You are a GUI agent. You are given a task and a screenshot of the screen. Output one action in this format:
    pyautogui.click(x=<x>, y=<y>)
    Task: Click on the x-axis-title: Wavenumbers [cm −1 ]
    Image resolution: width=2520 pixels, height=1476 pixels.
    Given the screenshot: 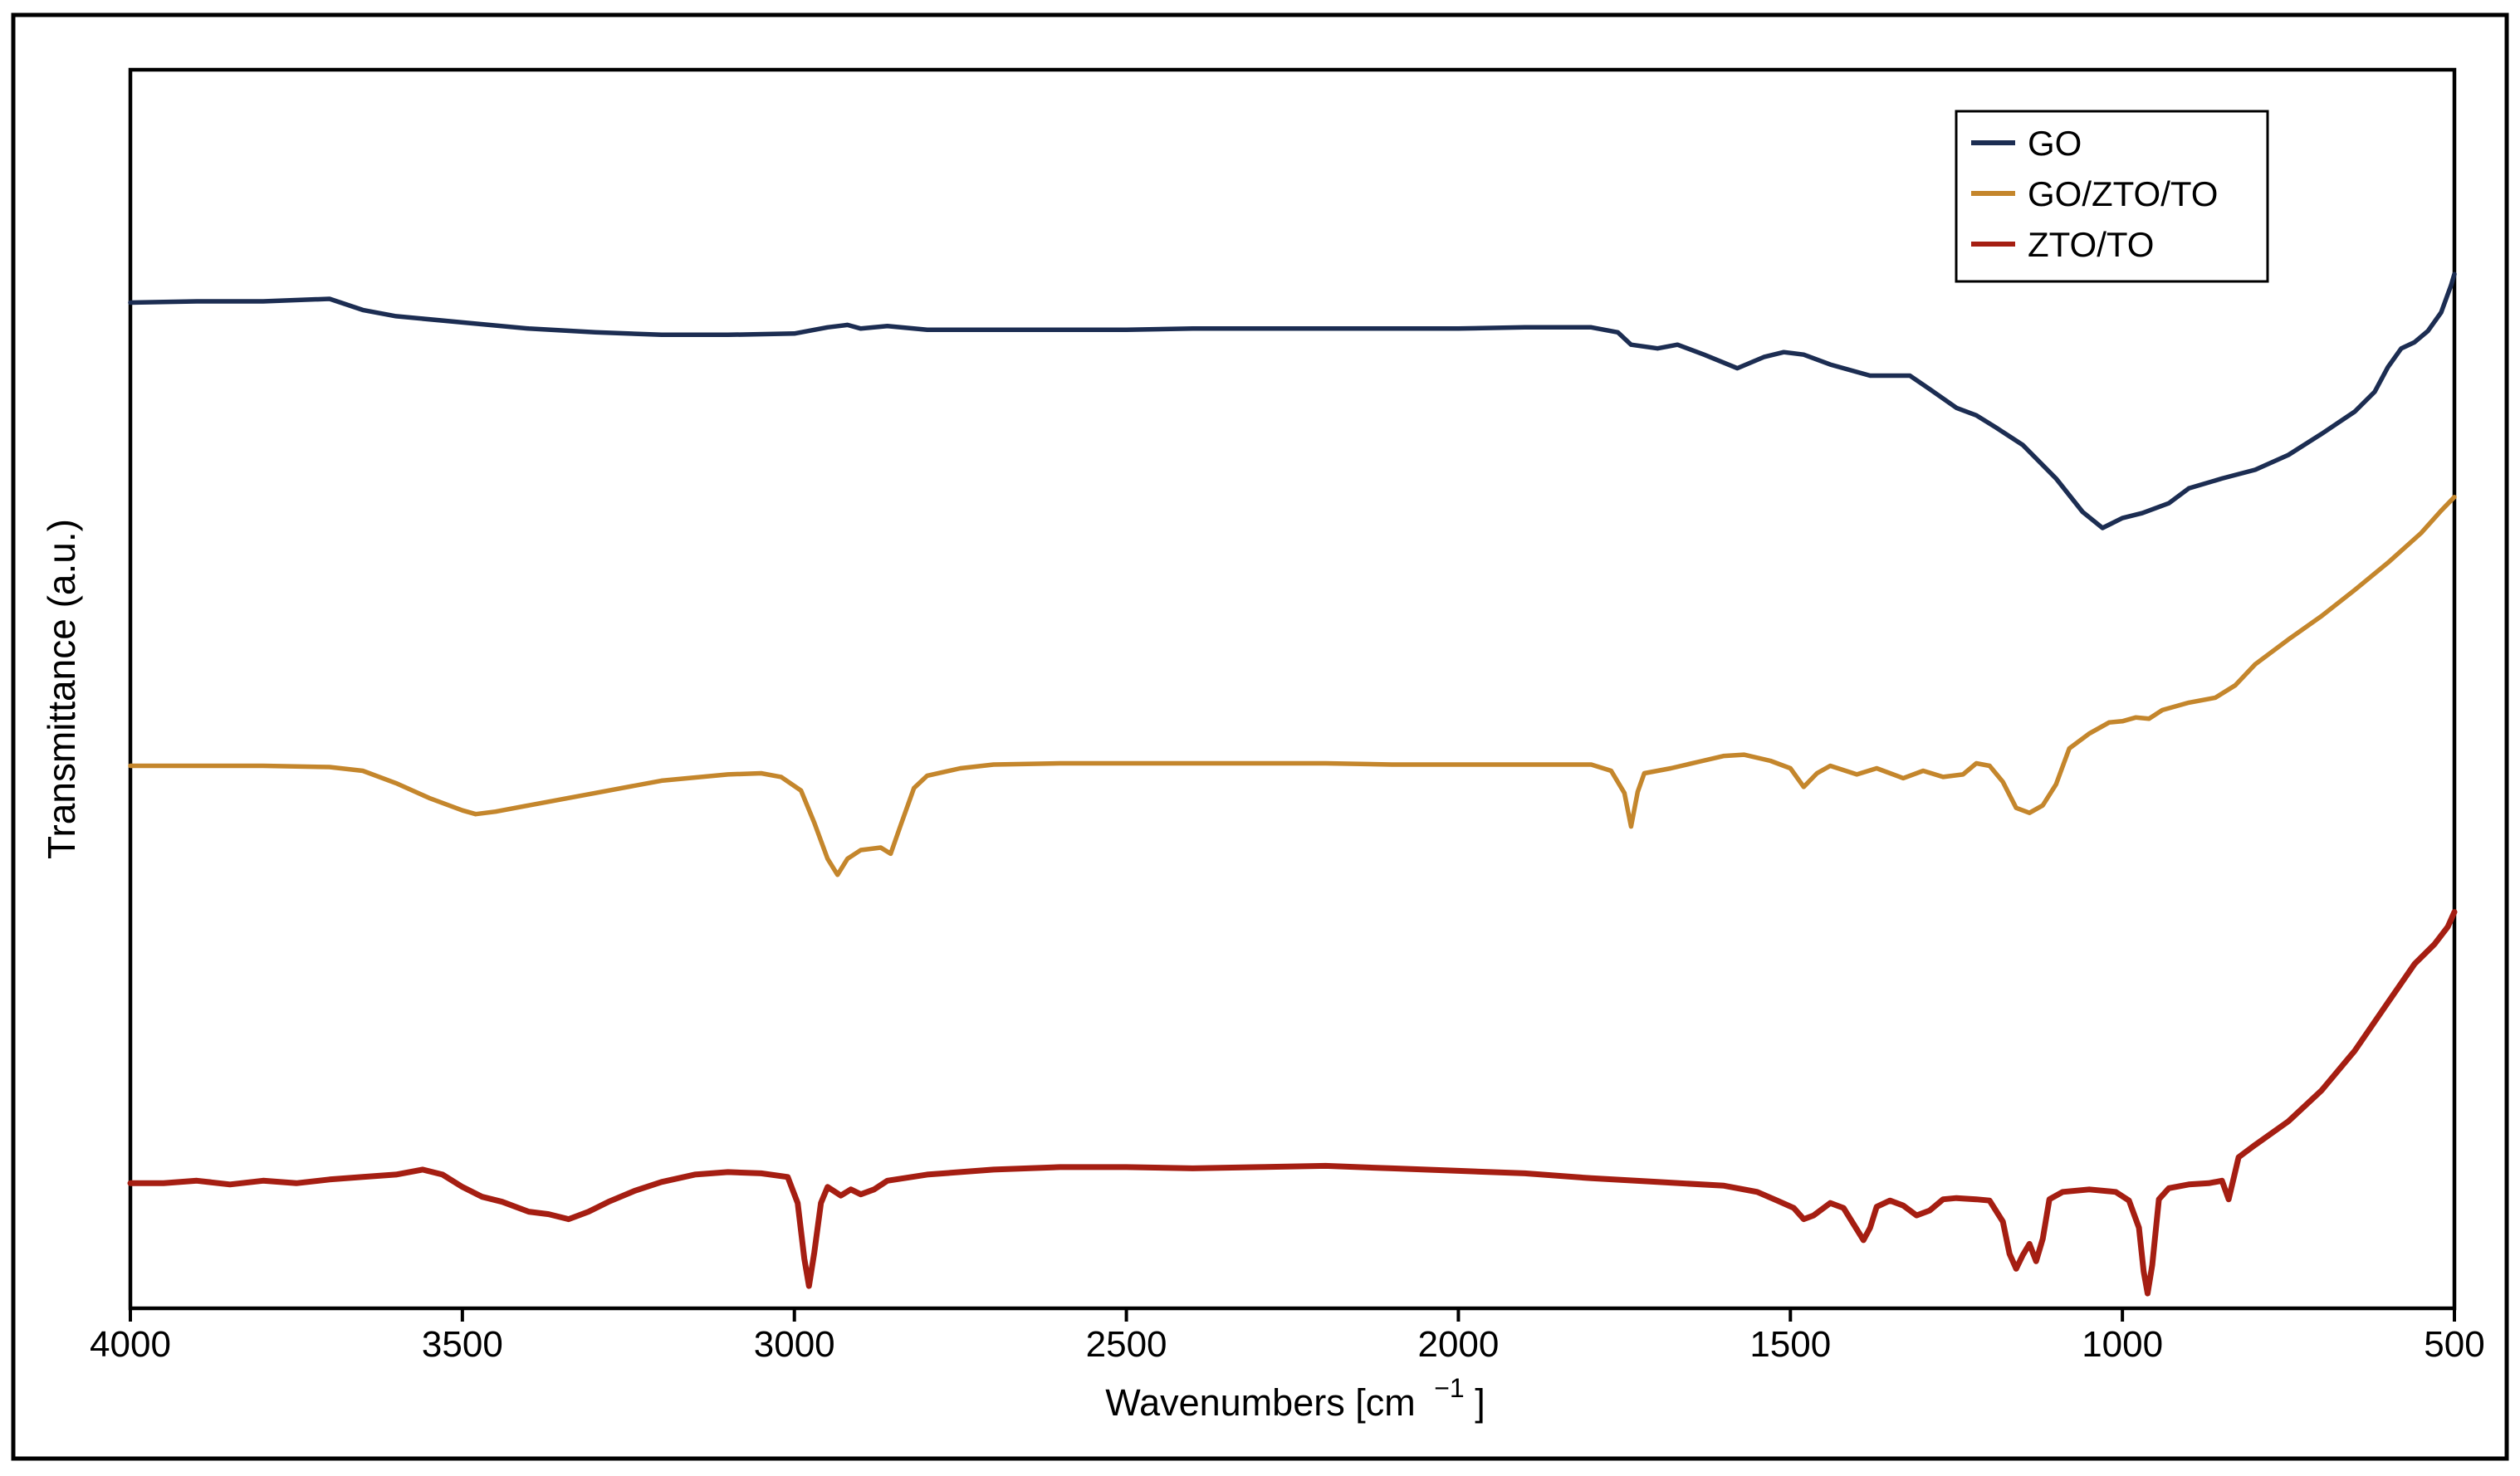 What is the action you would take?
    pyautogui.click(x=1295, y=1393)
    